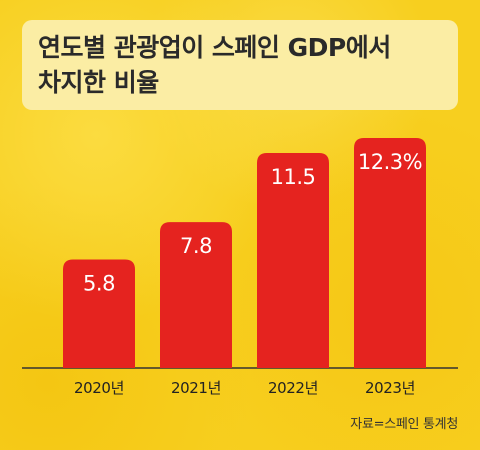 This screenshot has width=480, height=450. What do you see at coordinates (214, 47) in the screenshot?
I see `chart-title-line-1: 연도별 관광업이 스페인 GDP에서` at bounding box center [214, 47].